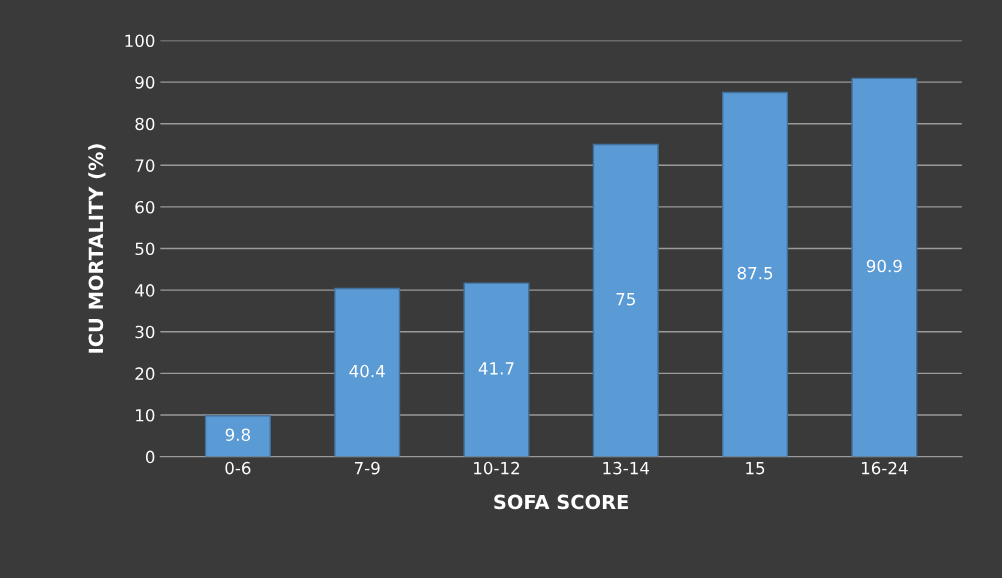 Image resolution: width=1002 pixels, height=578 pixels. I want to click on x-tick-label: 13-14, so click(626, 468).